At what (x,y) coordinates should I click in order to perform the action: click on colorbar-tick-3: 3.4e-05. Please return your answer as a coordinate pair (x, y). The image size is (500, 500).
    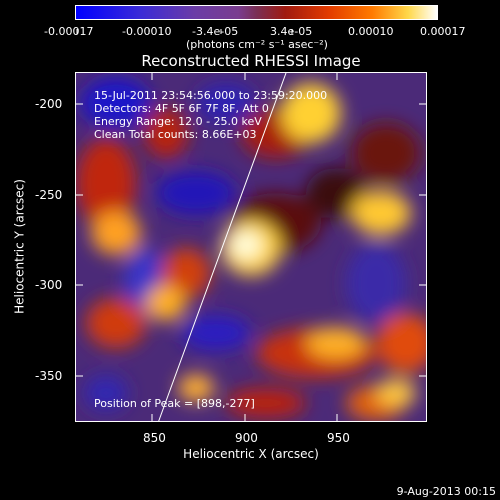
    Looking at the image, I should click on (291, 31).